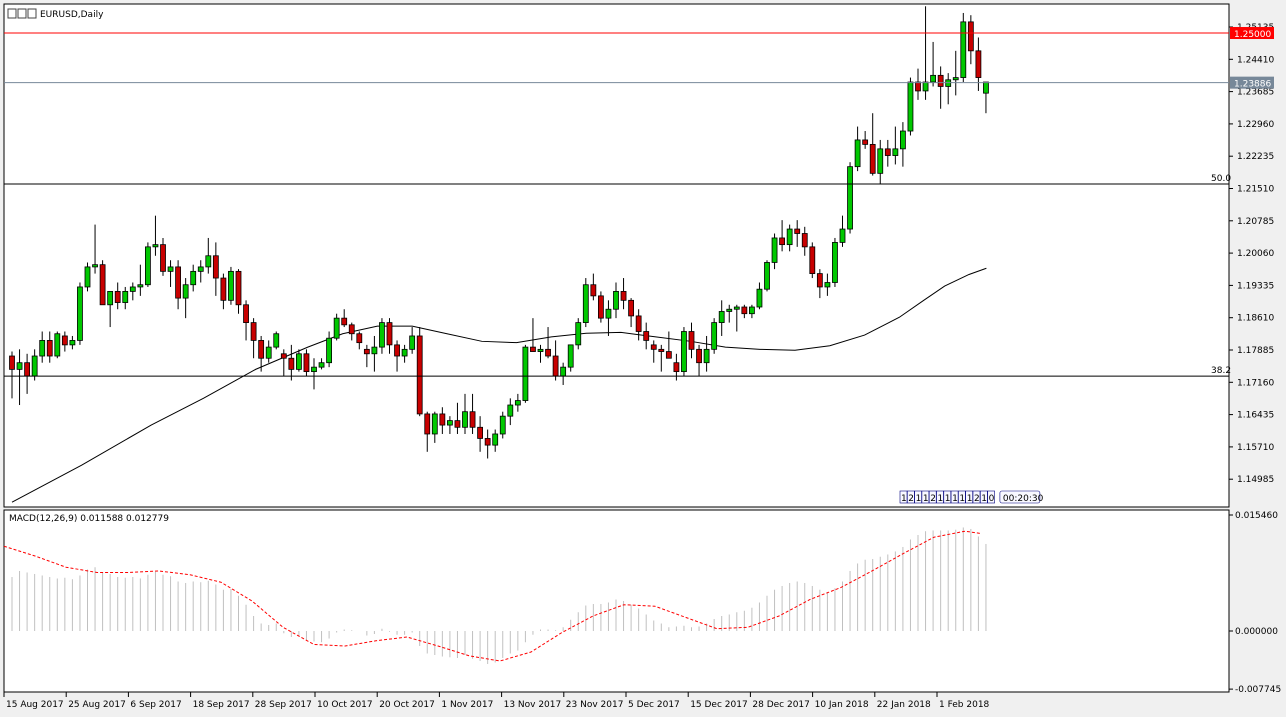 The image size is (1286, 717). Describe the element at coordinates (1255, 416) in the screenshot. I see `price-tick-label: 1.16435` at that location.